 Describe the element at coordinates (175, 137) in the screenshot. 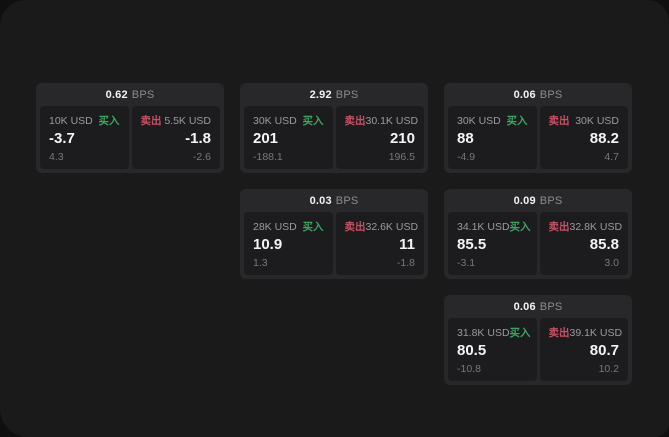

I see `sell-panel: 卖出 5.5K USD -1.8 -2.6` at that location.